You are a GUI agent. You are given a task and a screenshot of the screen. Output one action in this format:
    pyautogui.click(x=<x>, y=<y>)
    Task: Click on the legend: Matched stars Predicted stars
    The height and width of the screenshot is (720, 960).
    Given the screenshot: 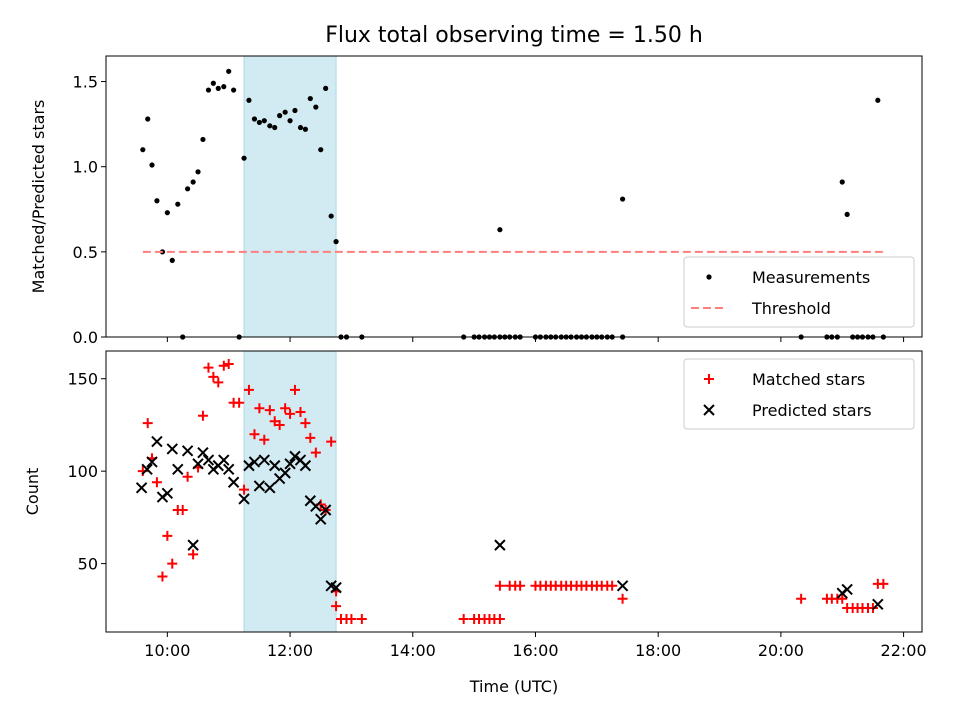 What is the action you would take?
    pyautogui.click(x=799, y=394)
    